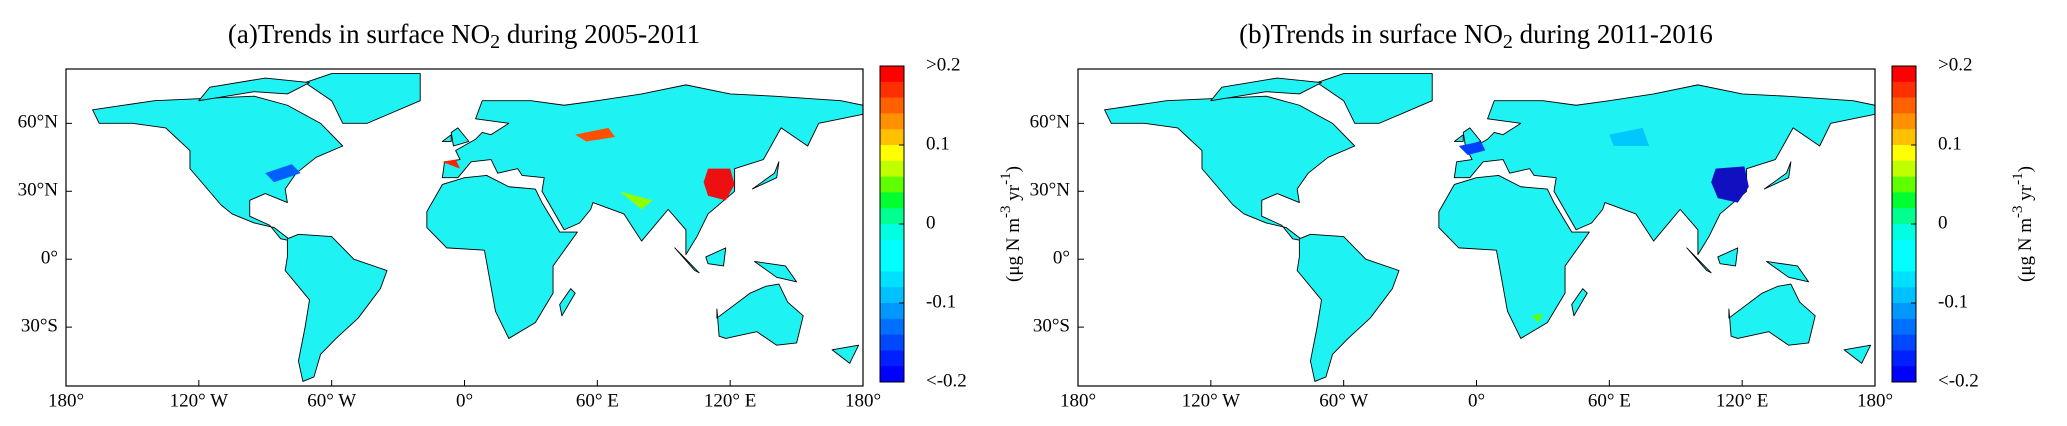 The image size is (2067, 426). What do you see at coordinates (1943, 222) in the screenshot?
I see `colorbar-tick-label: 0` at bounding box center [1943, 222].